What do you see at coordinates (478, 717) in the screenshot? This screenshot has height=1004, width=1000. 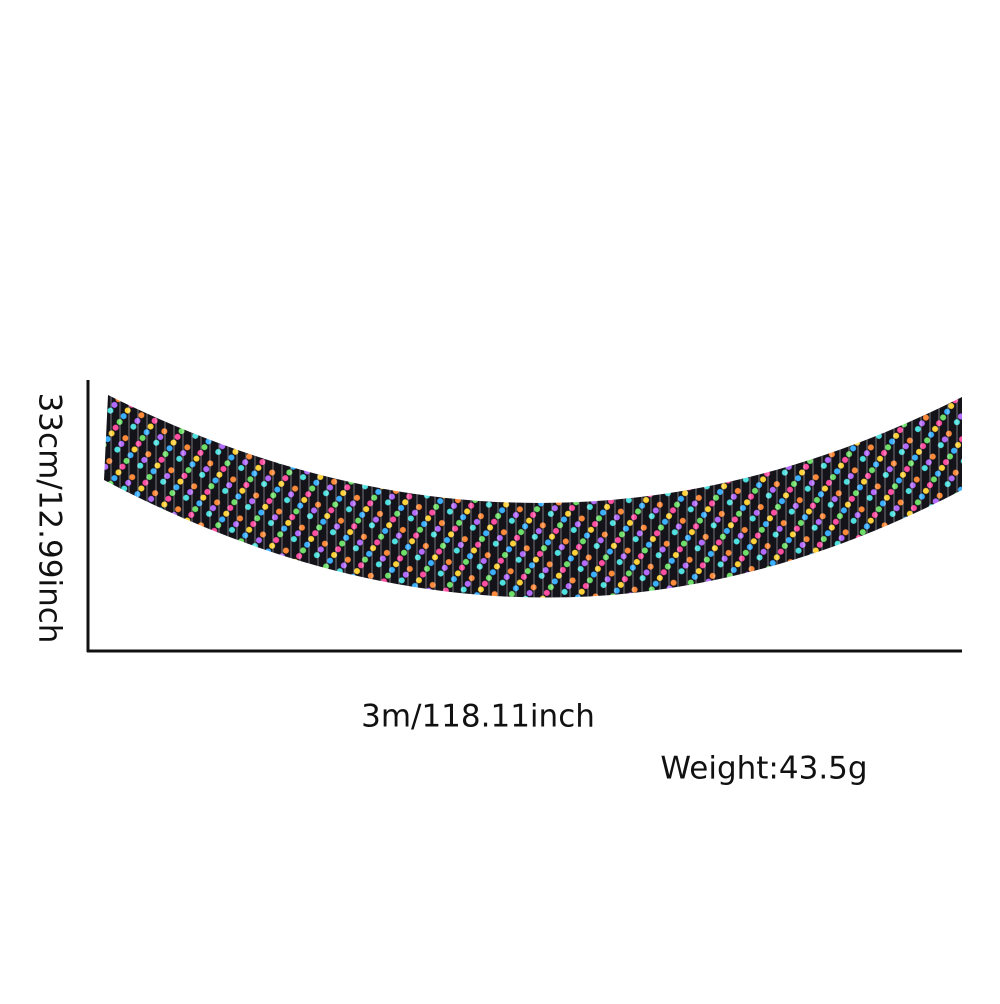 I see `width-label: 3m/118.11inch` at bounding box center [478, 717].